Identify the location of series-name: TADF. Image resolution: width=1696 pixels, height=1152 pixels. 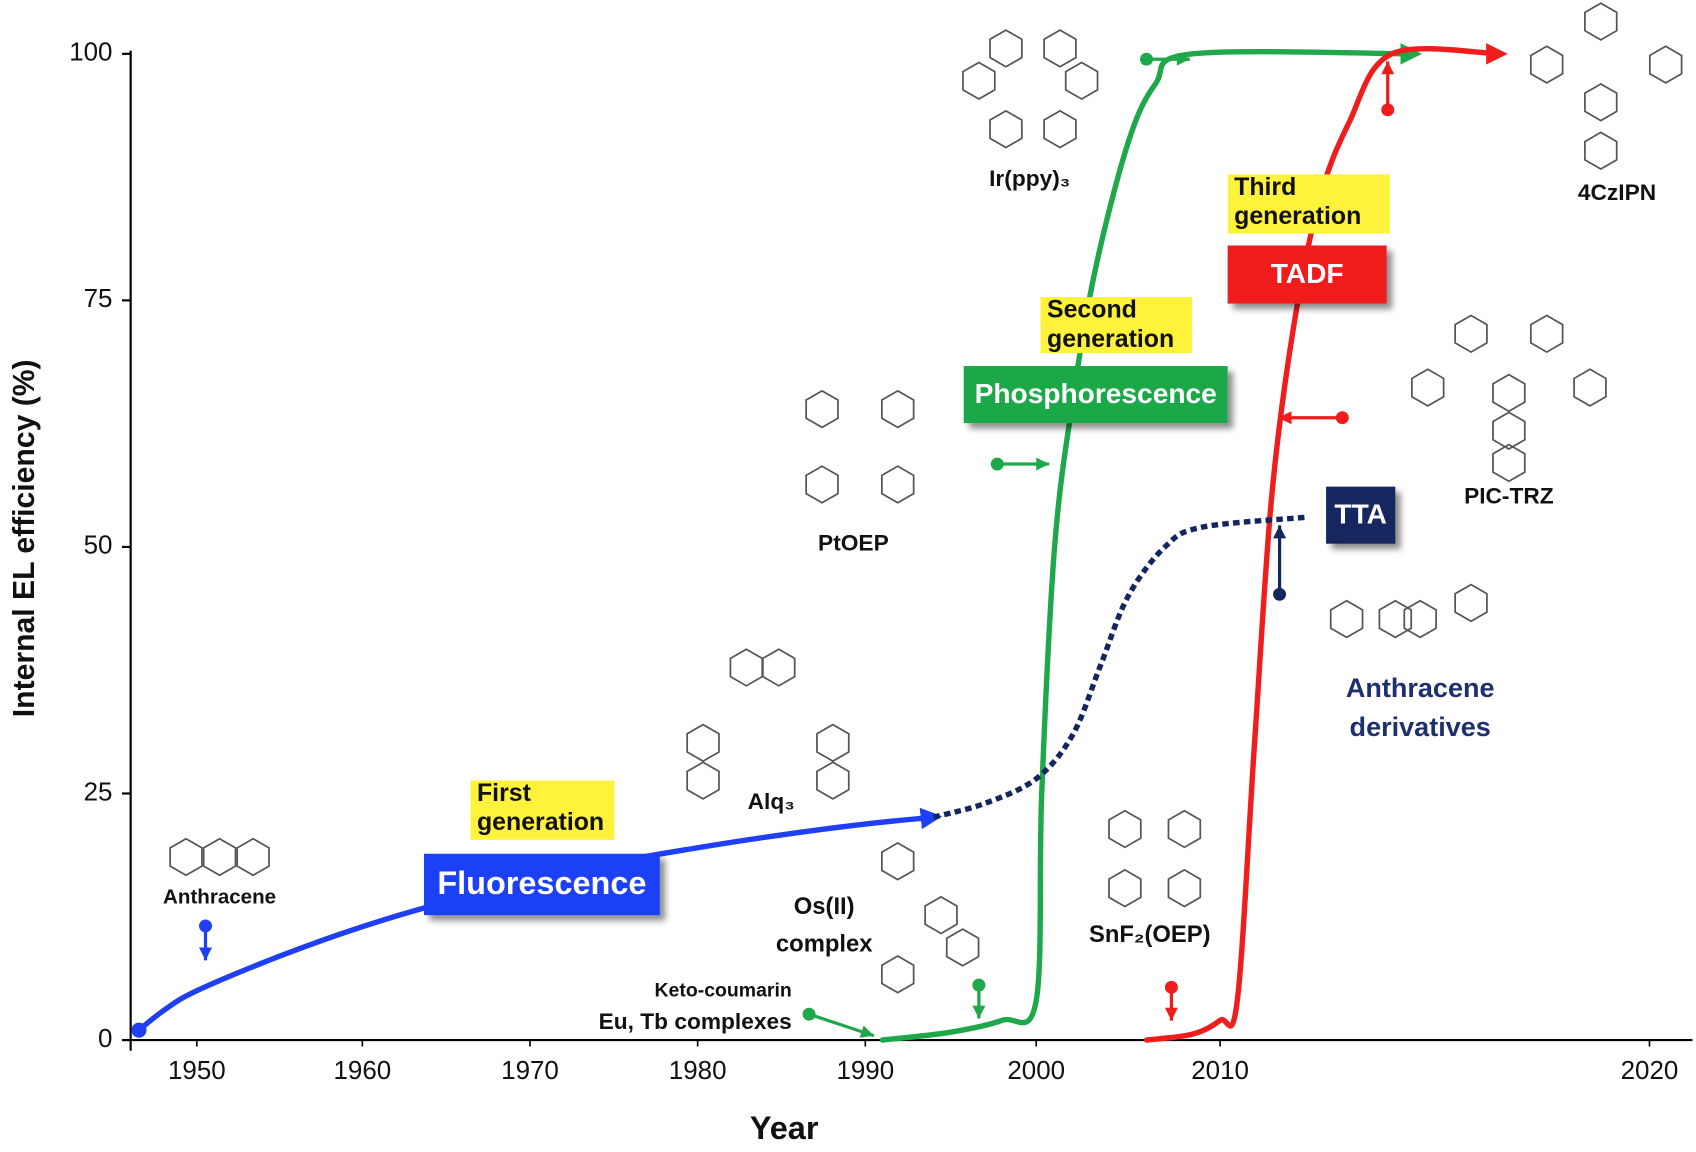
(1307, 273).